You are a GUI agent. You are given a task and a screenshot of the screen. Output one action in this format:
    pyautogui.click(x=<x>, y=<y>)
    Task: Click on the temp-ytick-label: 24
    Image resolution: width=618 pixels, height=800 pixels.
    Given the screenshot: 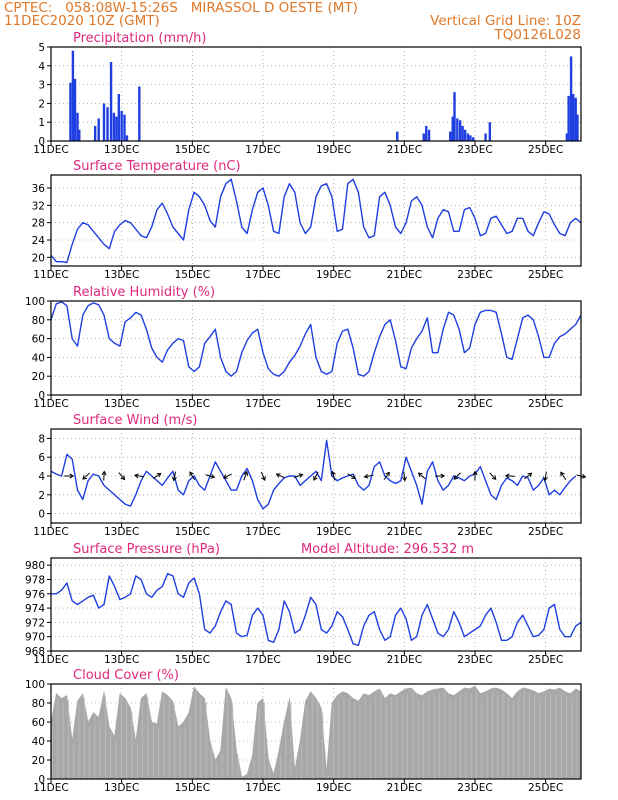 What is the action you would take?
    pyautogui.click(x=39, y=241)
    